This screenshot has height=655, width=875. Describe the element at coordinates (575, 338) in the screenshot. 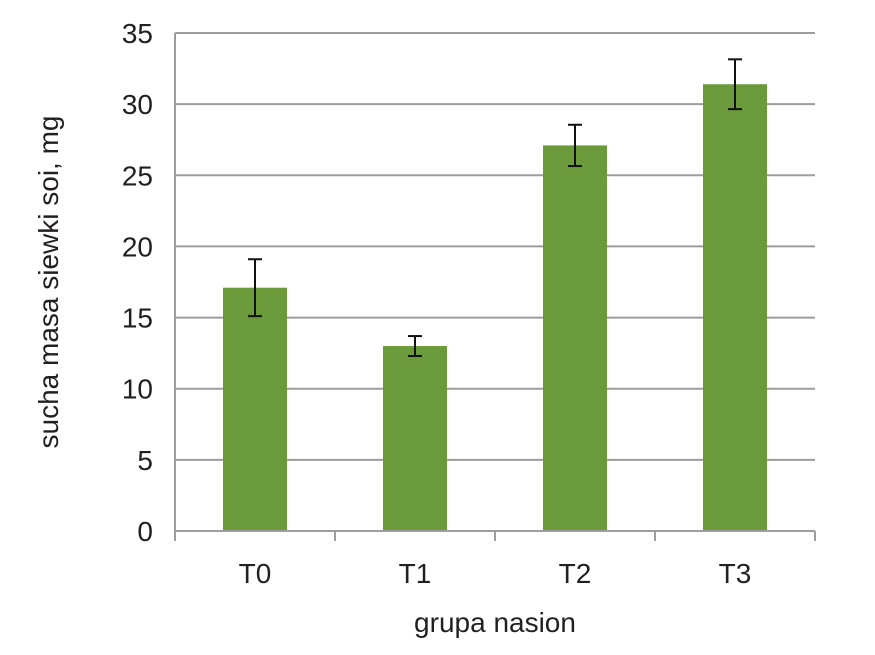

I see `bar-T2` at that location.